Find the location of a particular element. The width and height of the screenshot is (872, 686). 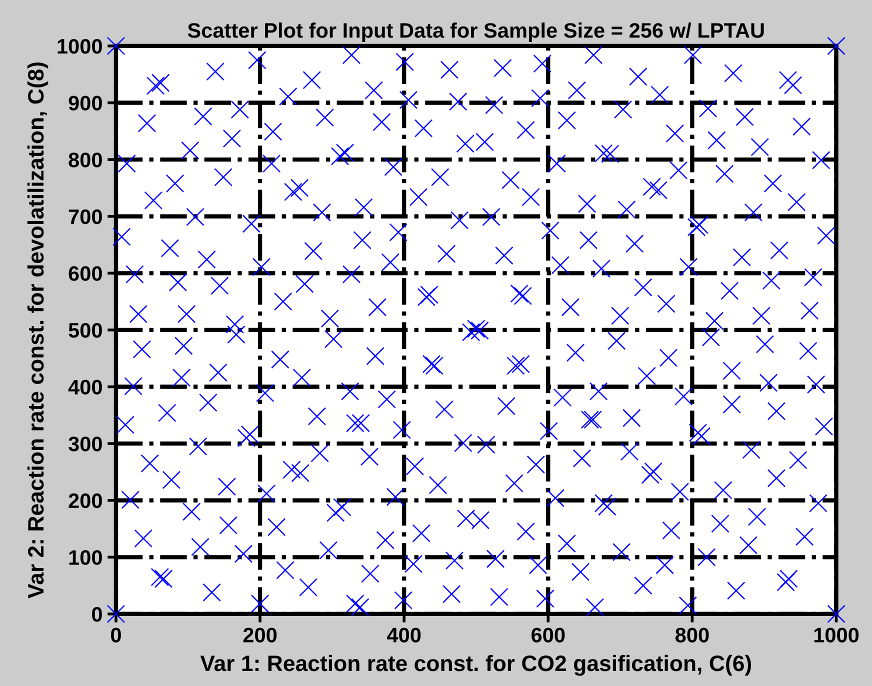

y-tick-label: 600 is located at coordinates (85, 273).